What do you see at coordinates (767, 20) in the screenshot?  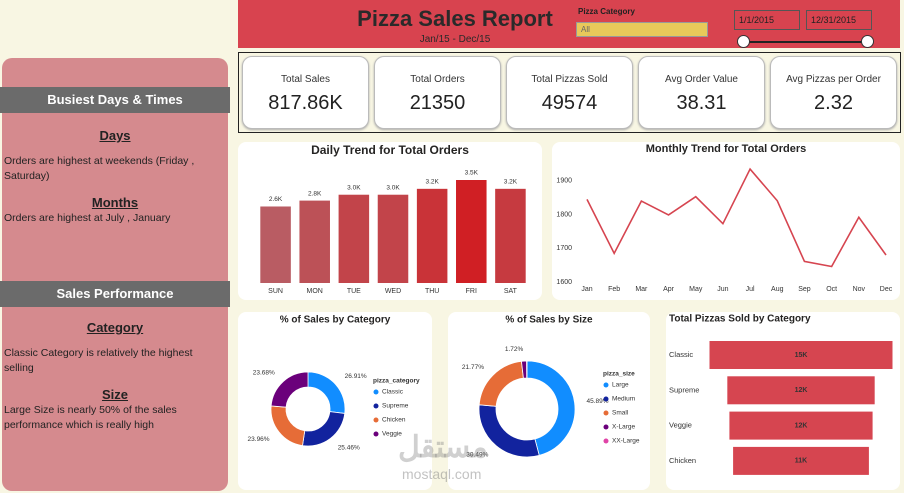 I see `start-date: 1/1/2015` at bounding box center [767, 20].